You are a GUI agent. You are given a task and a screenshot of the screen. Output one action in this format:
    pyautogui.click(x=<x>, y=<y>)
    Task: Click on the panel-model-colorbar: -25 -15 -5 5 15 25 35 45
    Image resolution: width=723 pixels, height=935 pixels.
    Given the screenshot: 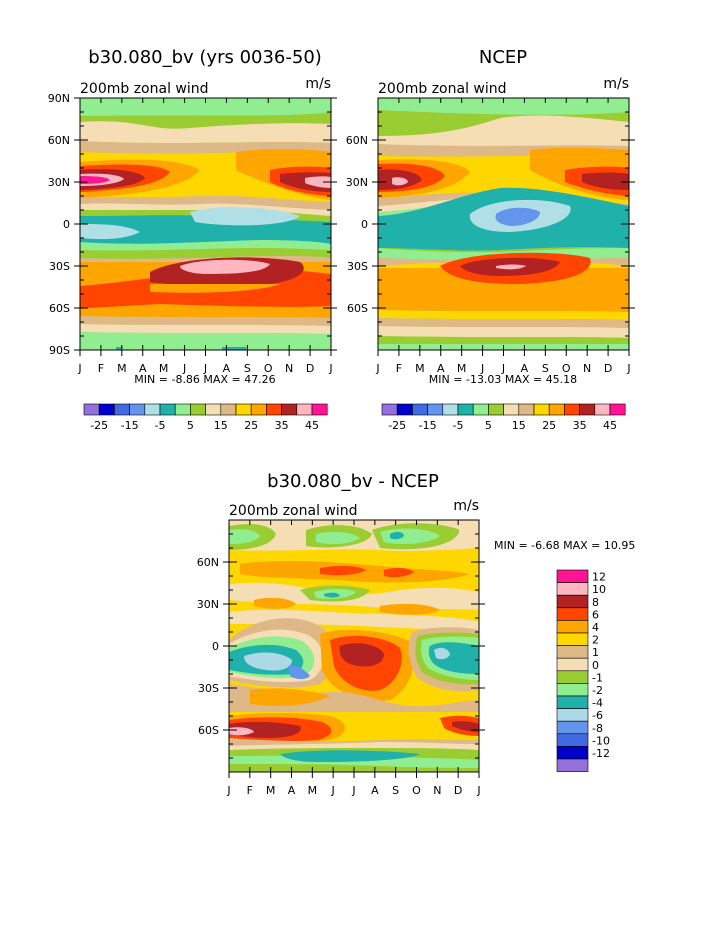 What is the action you would take?
    pyautogui.click(x=205, y=417)
    